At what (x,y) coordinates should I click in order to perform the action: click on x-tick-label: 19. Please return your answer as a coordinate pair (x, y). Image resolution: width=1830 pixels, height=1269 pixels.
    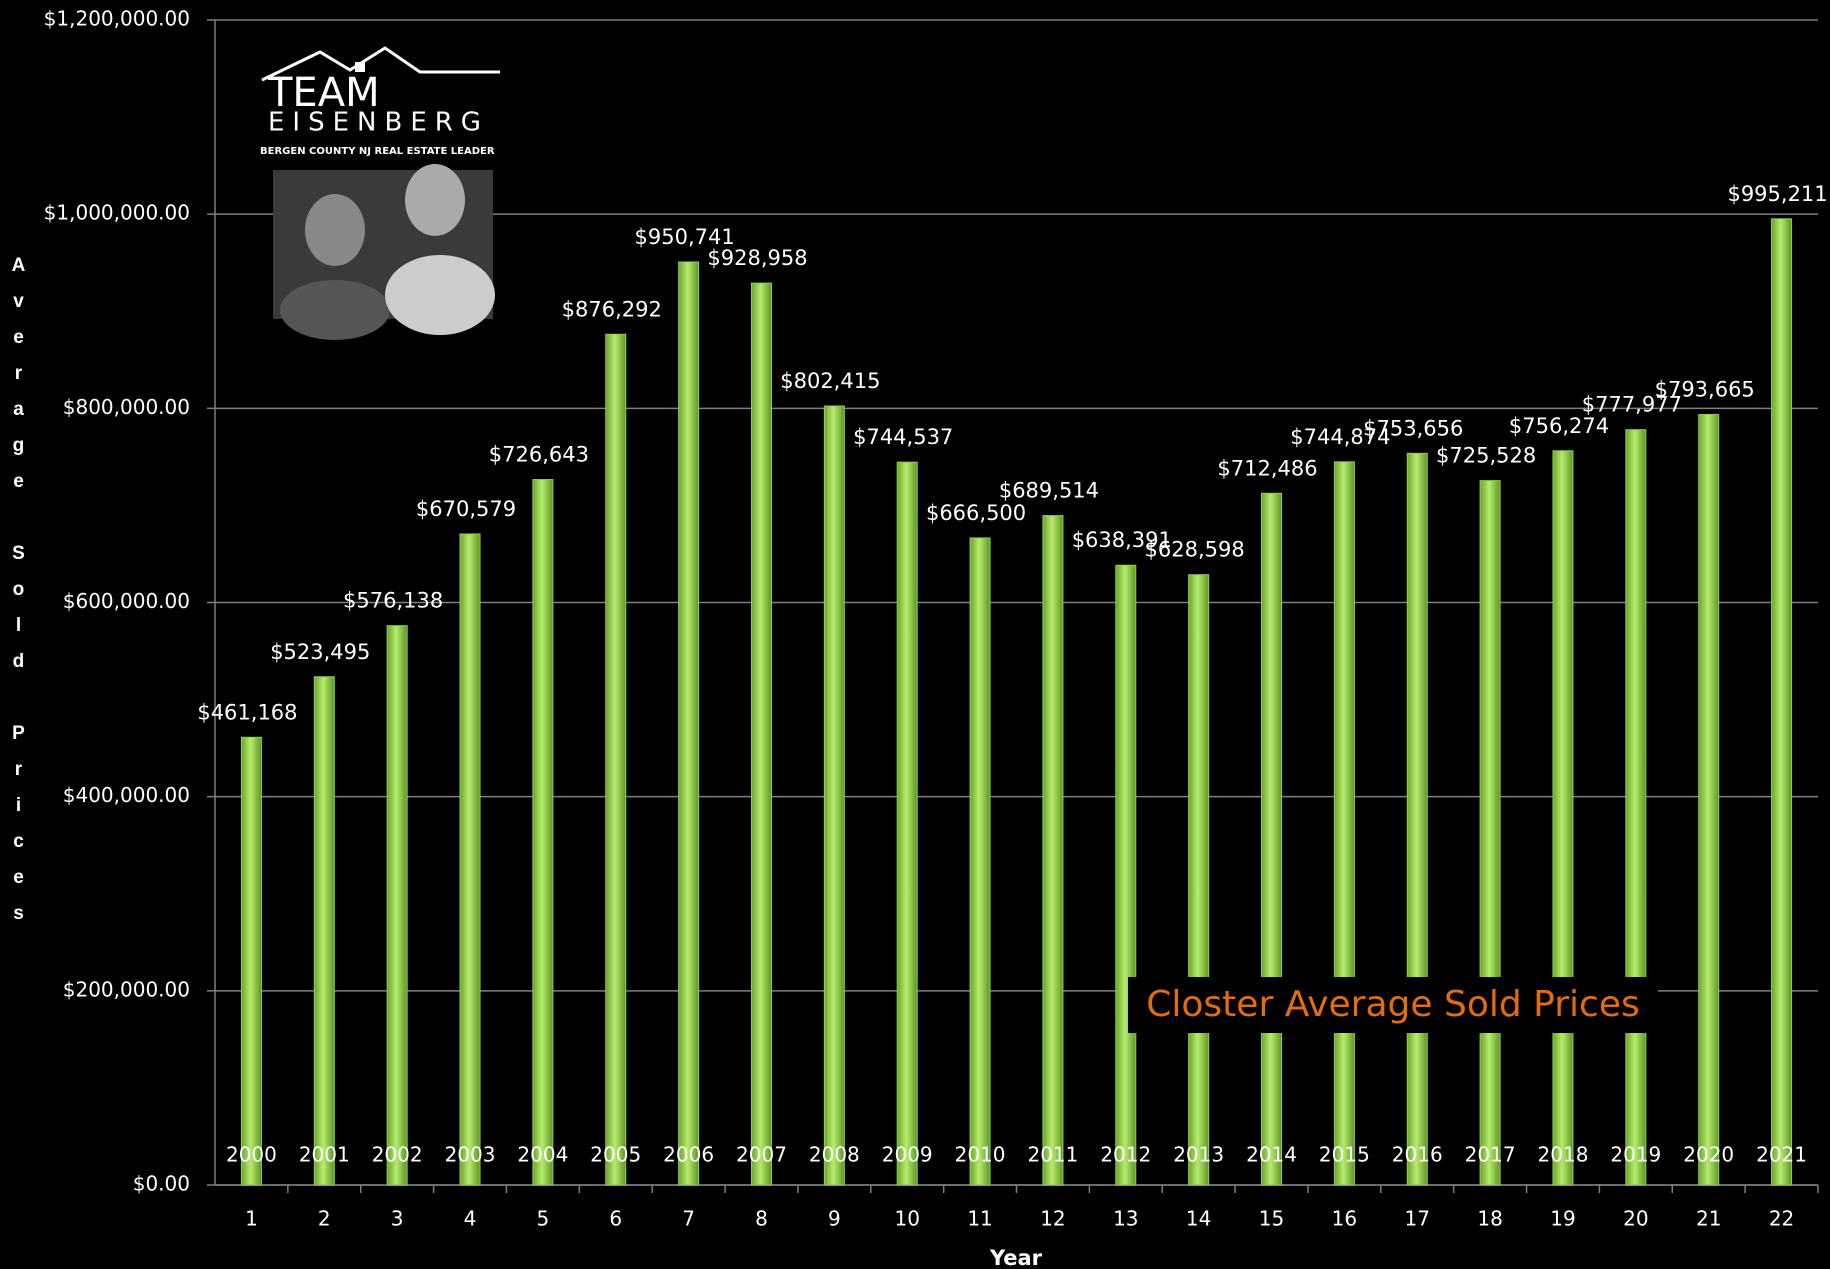
    Looking at the image, I should click on (1562, 1219).